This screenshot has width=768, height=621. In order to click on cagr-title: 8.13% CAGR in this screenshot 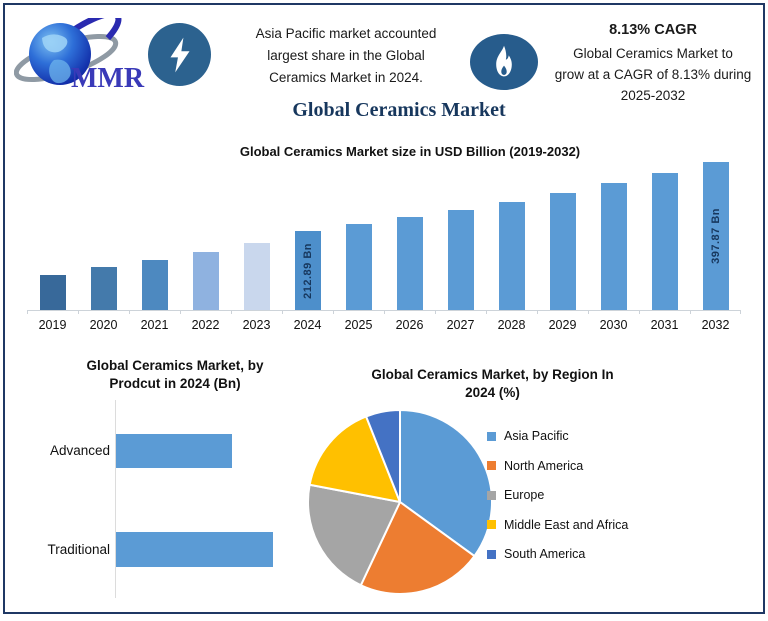, I will do `click(653, 30)`.